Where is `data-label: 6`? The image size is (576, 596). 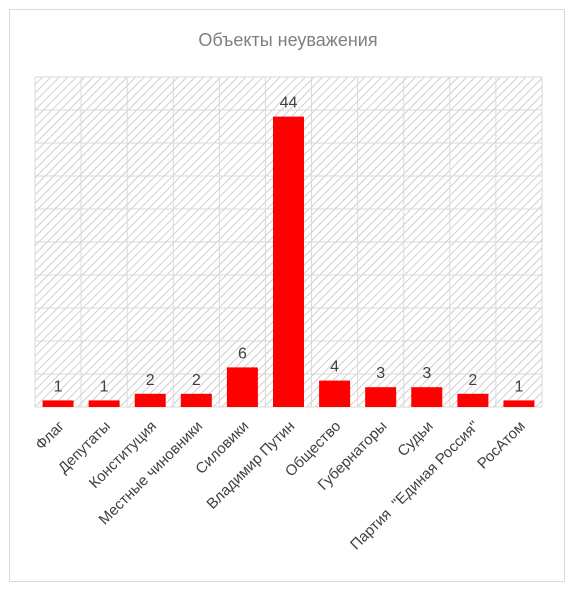 data-label: 6 is located at coordinates (242, 353).